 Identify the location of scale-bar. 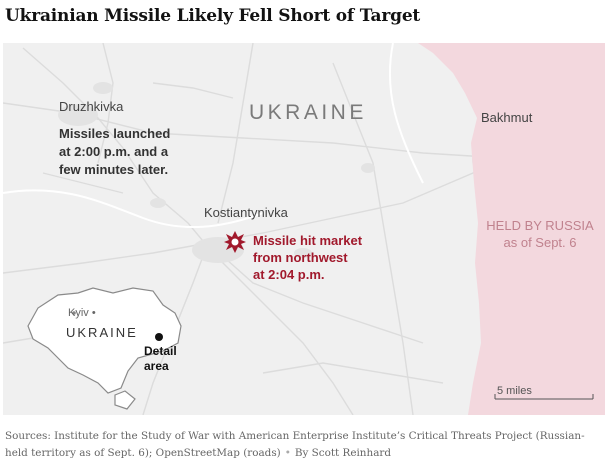
(544, 397).